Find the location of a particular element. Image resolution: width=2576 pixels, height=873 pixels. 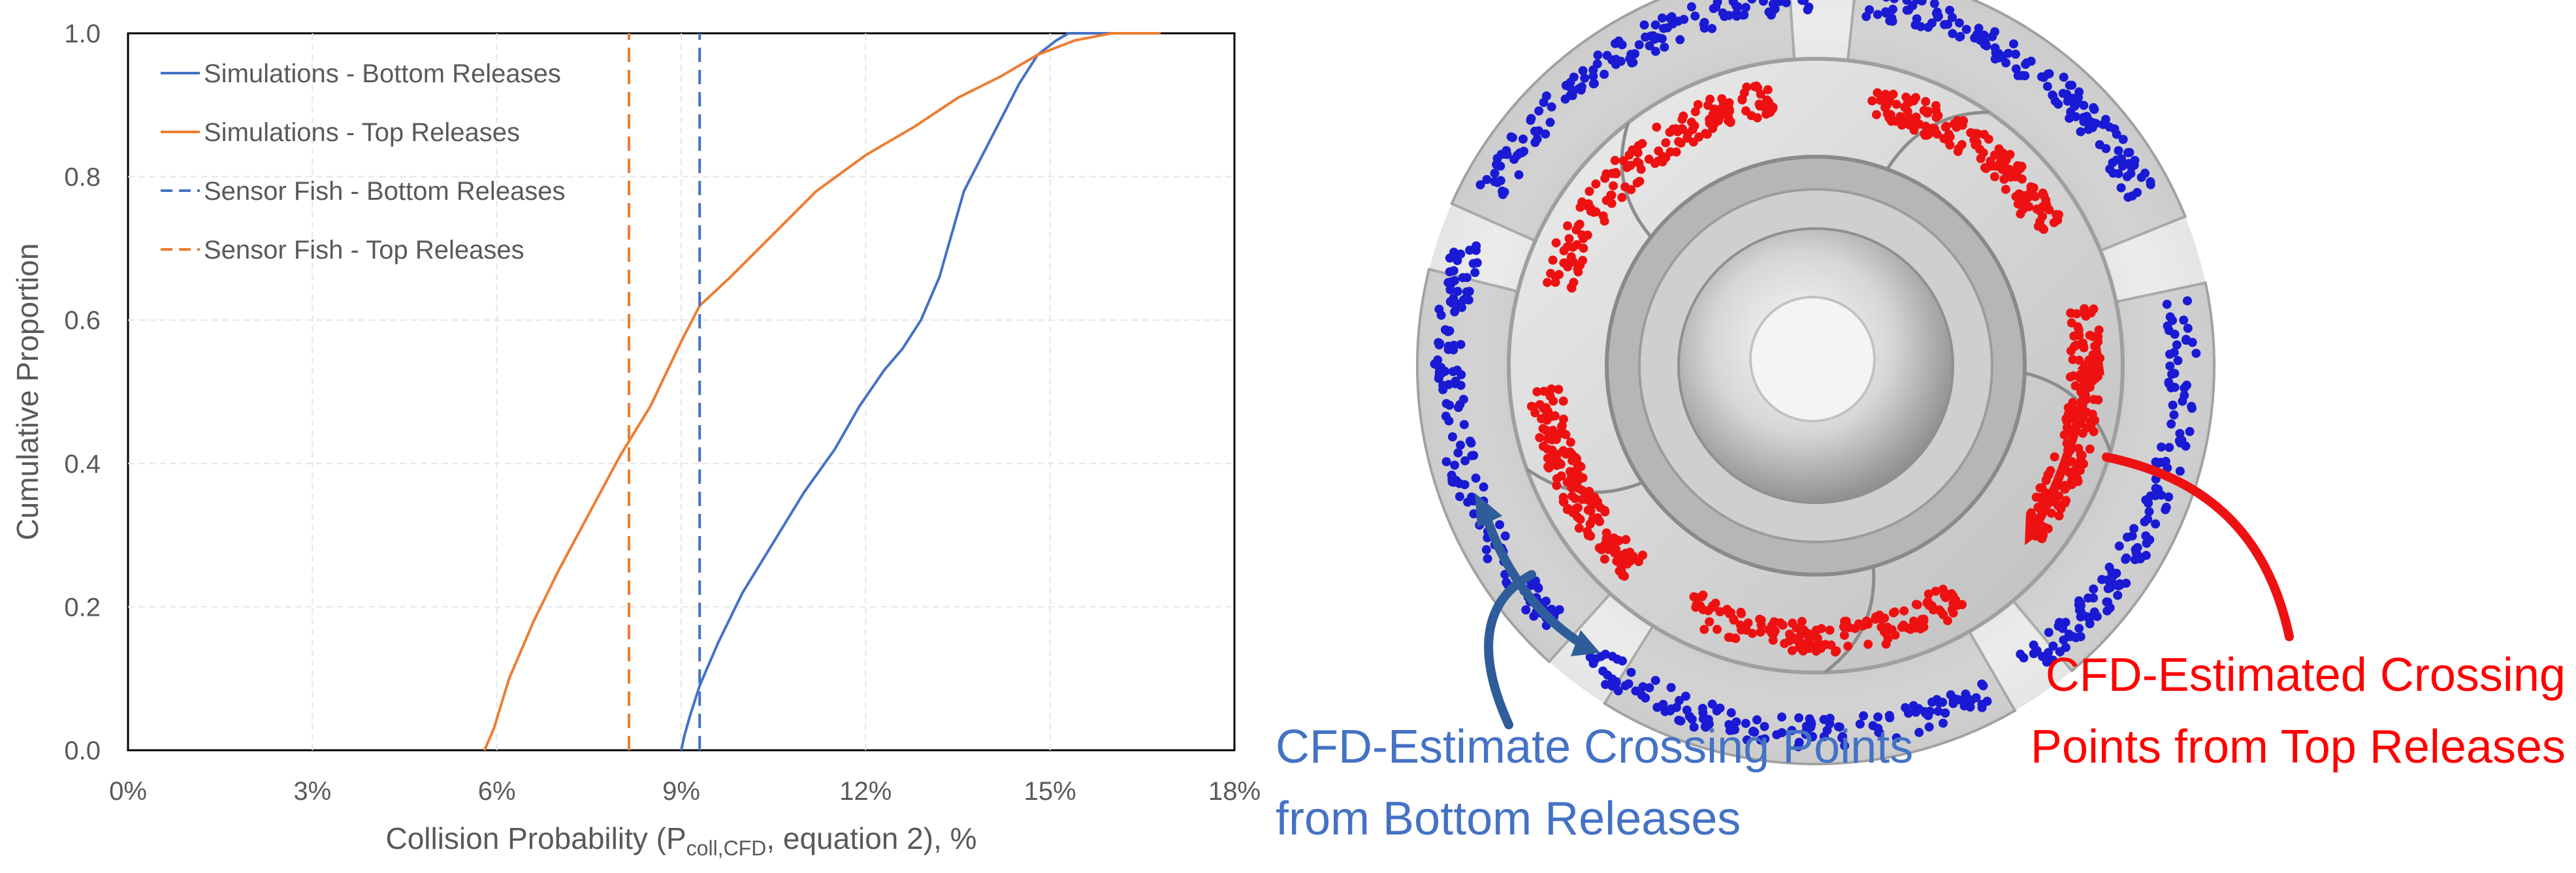

y-axis-ticks: 0.0 0.2 0.4 0.6 0.8 1.0 is located at coordinates (82, 393).